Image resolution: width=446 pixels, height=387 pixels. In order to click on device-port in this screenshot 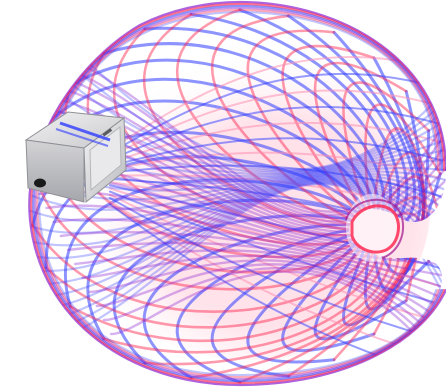, I will do `click(40, 183)`.